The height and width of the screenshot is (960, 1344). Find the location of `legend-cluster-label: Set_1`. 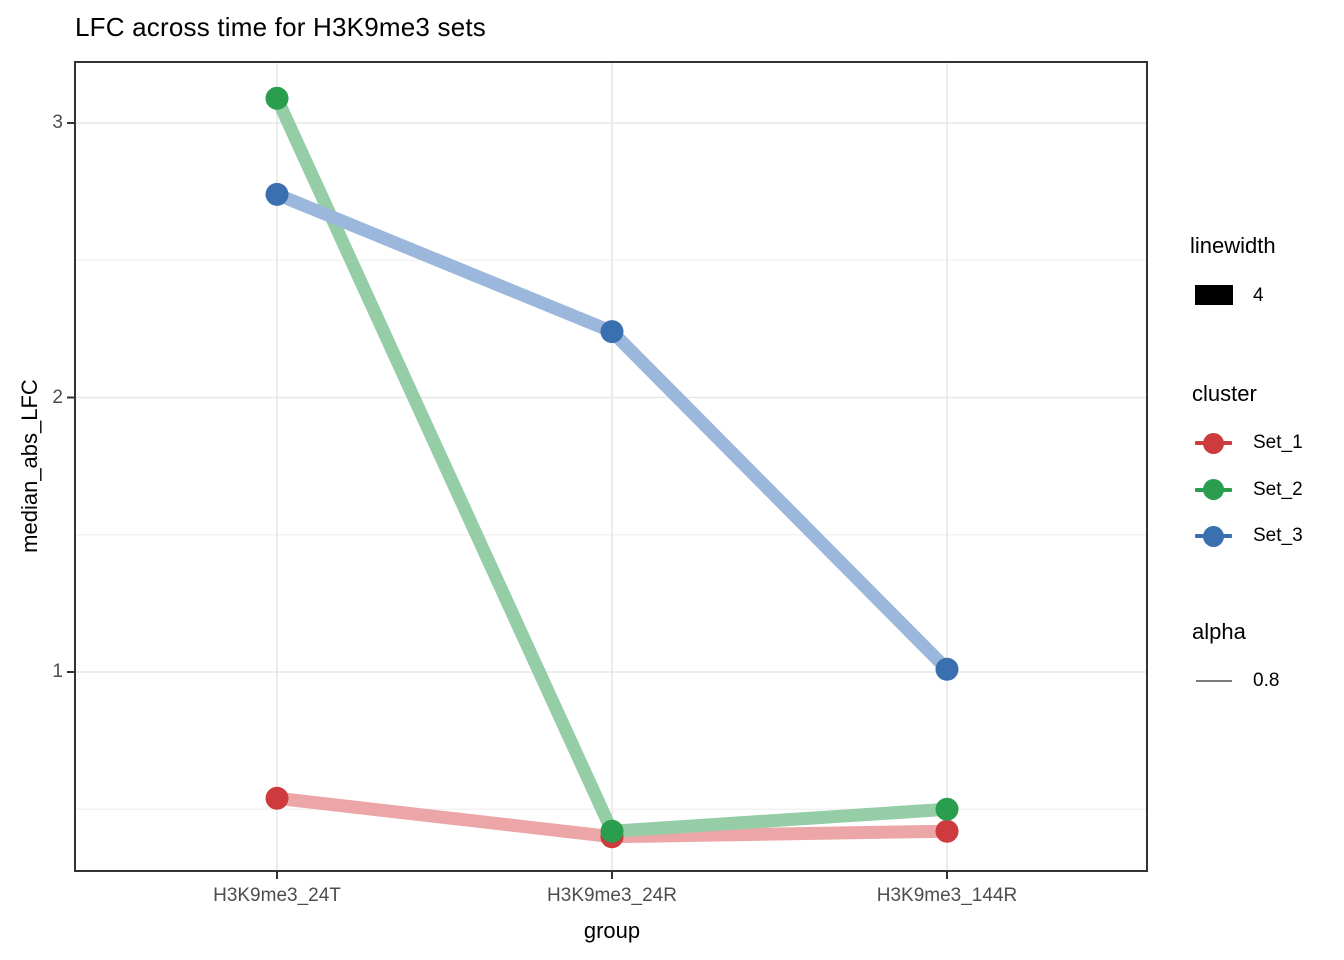

legend-cluster-label: Set_1 is located at coordinates (1278, 442).